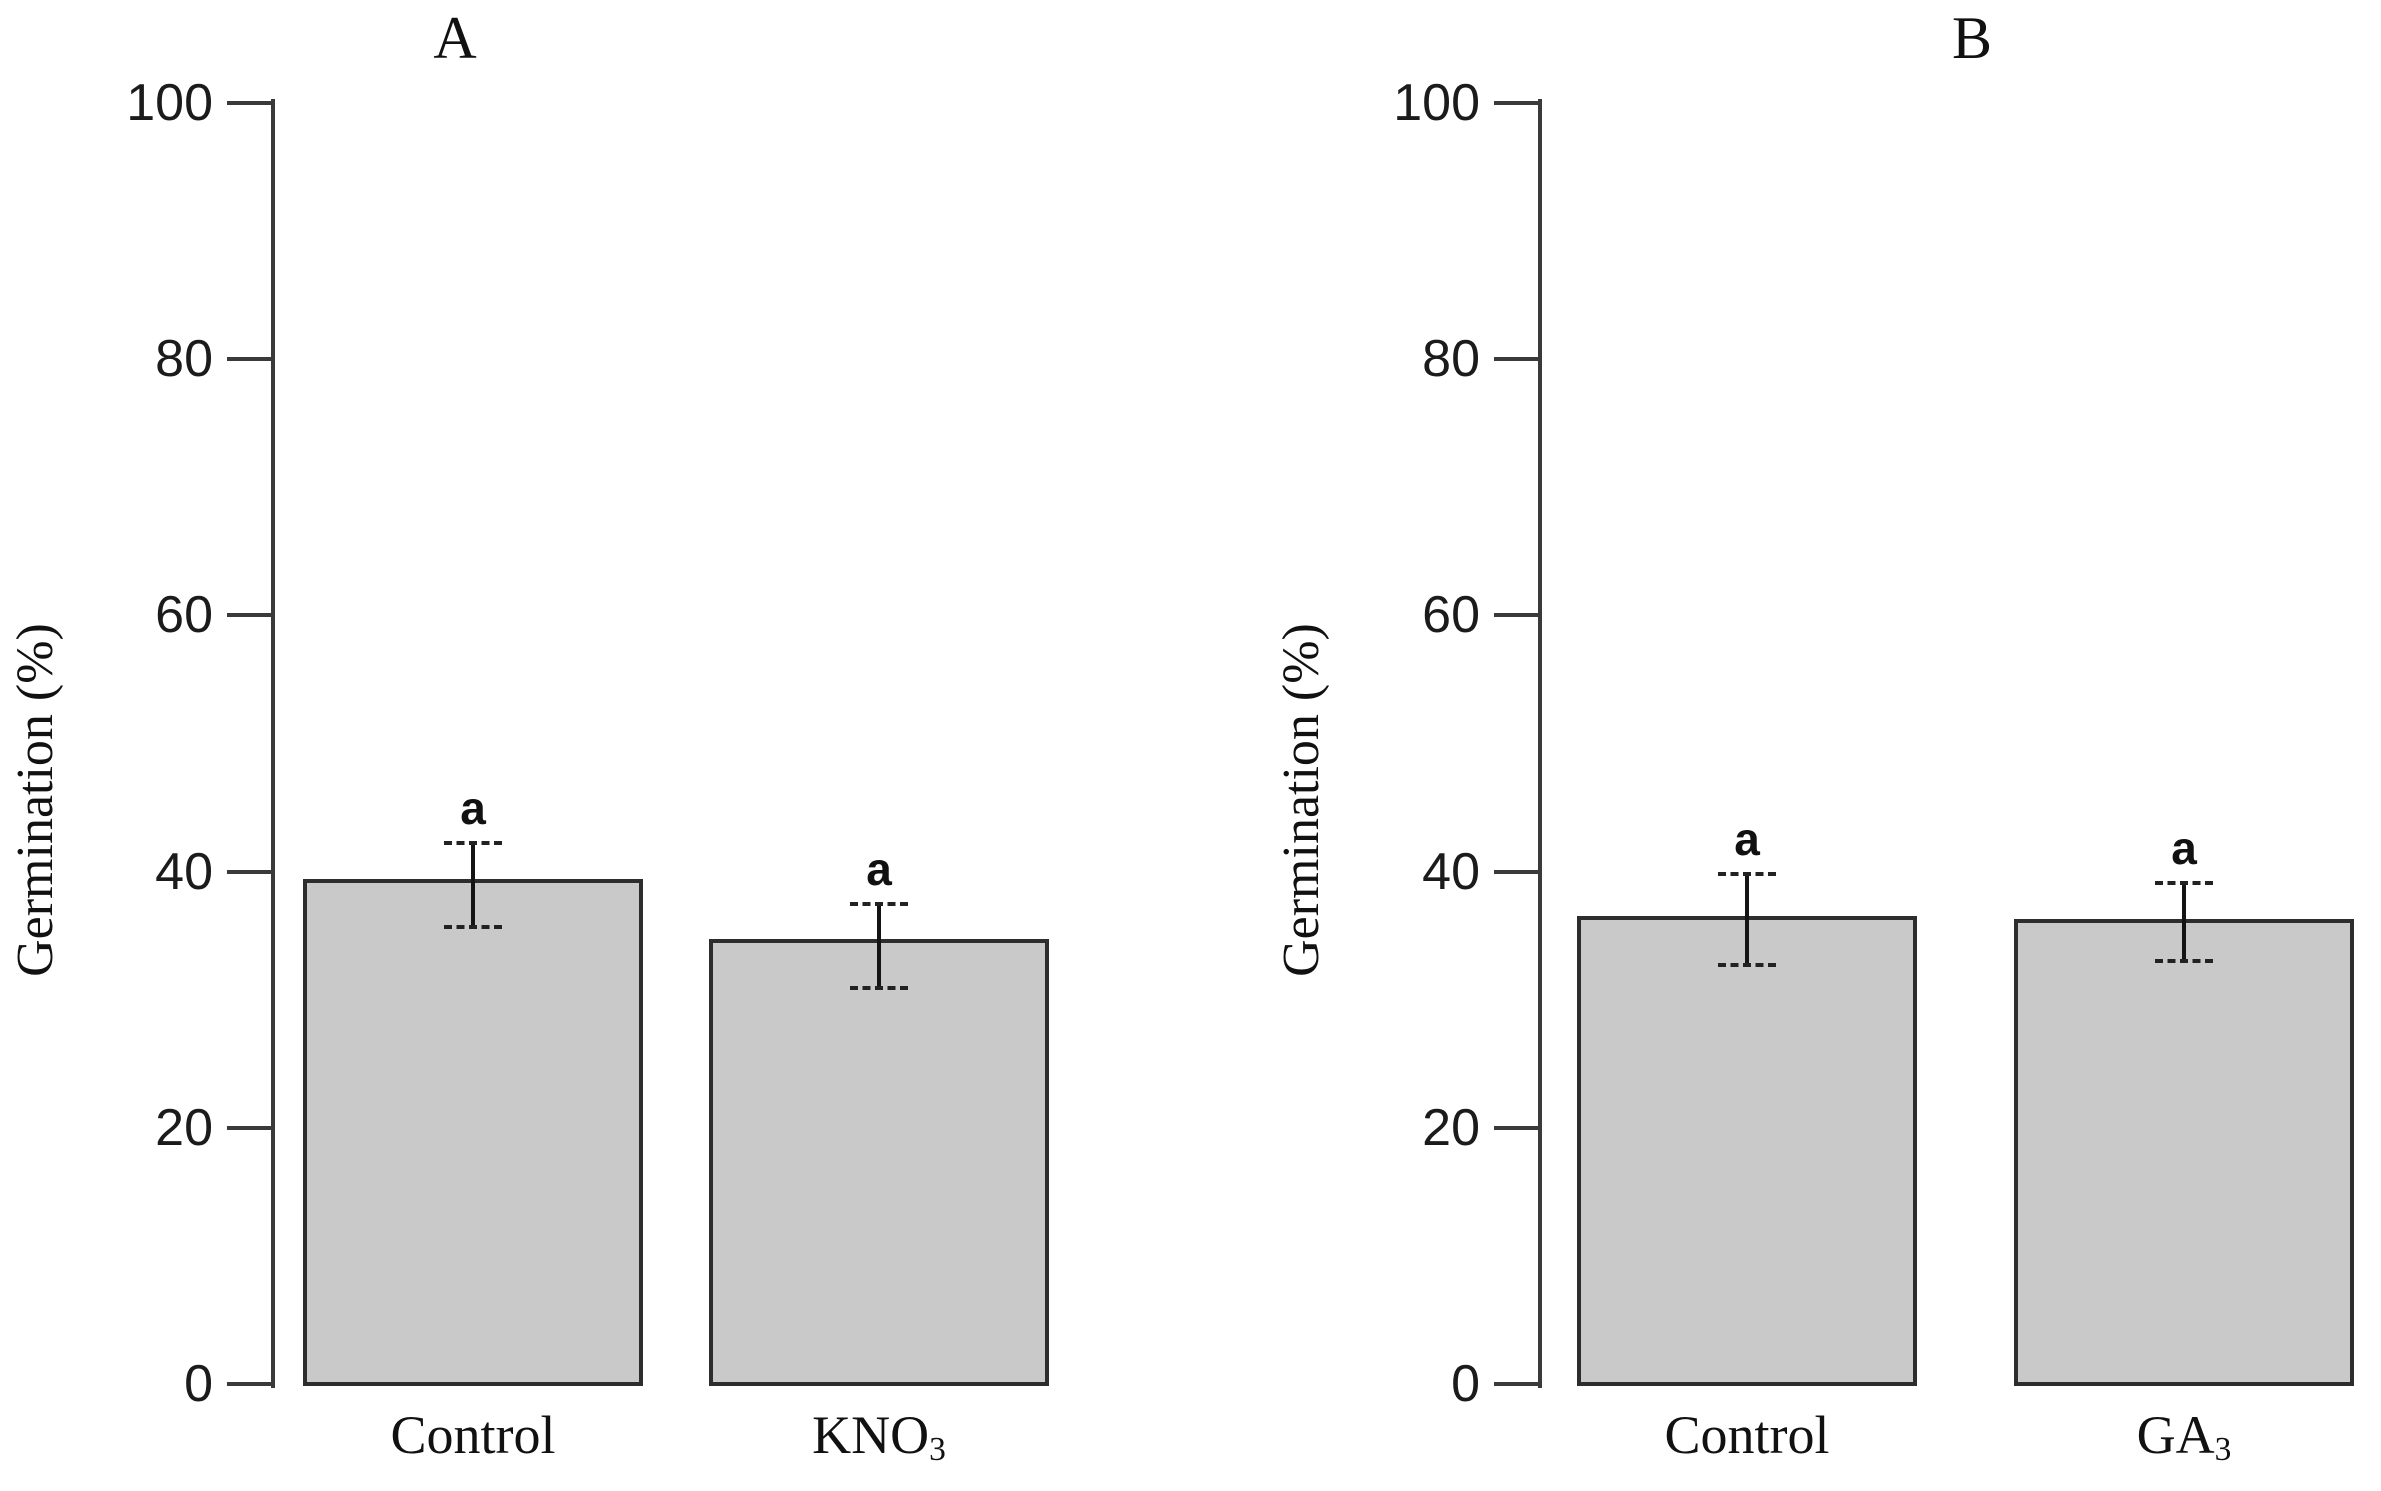 This screenshot has width=2381, height=1491. What do you see at coordinates (35, 800) in the screenshot?
I see `y-axis-label-a: Germination (%)` at bounding box center [35, 800].